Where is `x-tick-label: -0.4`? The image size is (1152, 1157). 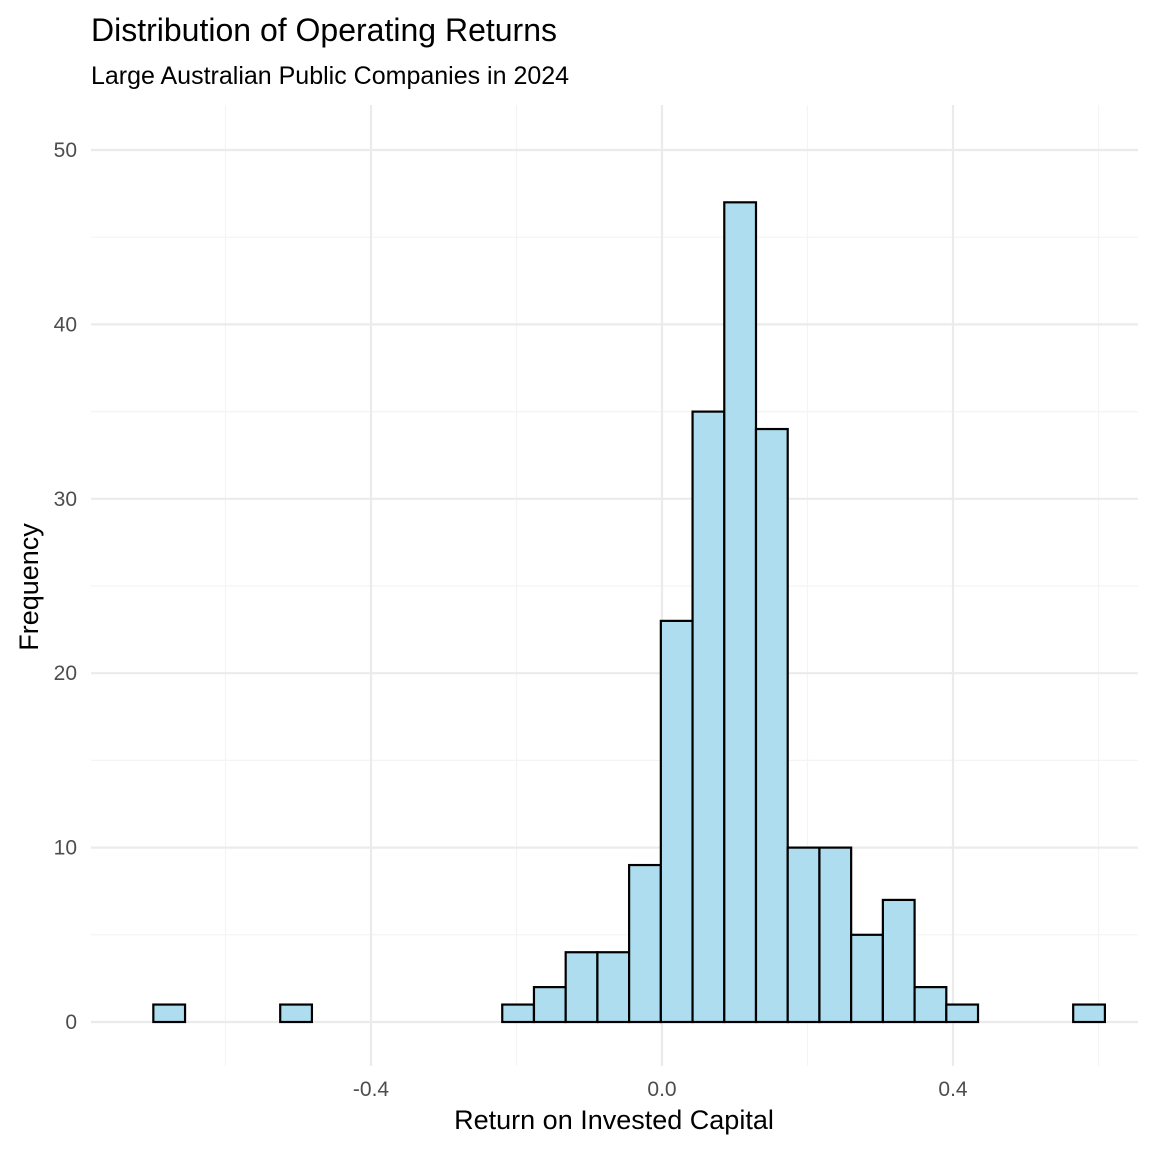 x-tick-label: -0.4 is located at coordinates (371, 1089).